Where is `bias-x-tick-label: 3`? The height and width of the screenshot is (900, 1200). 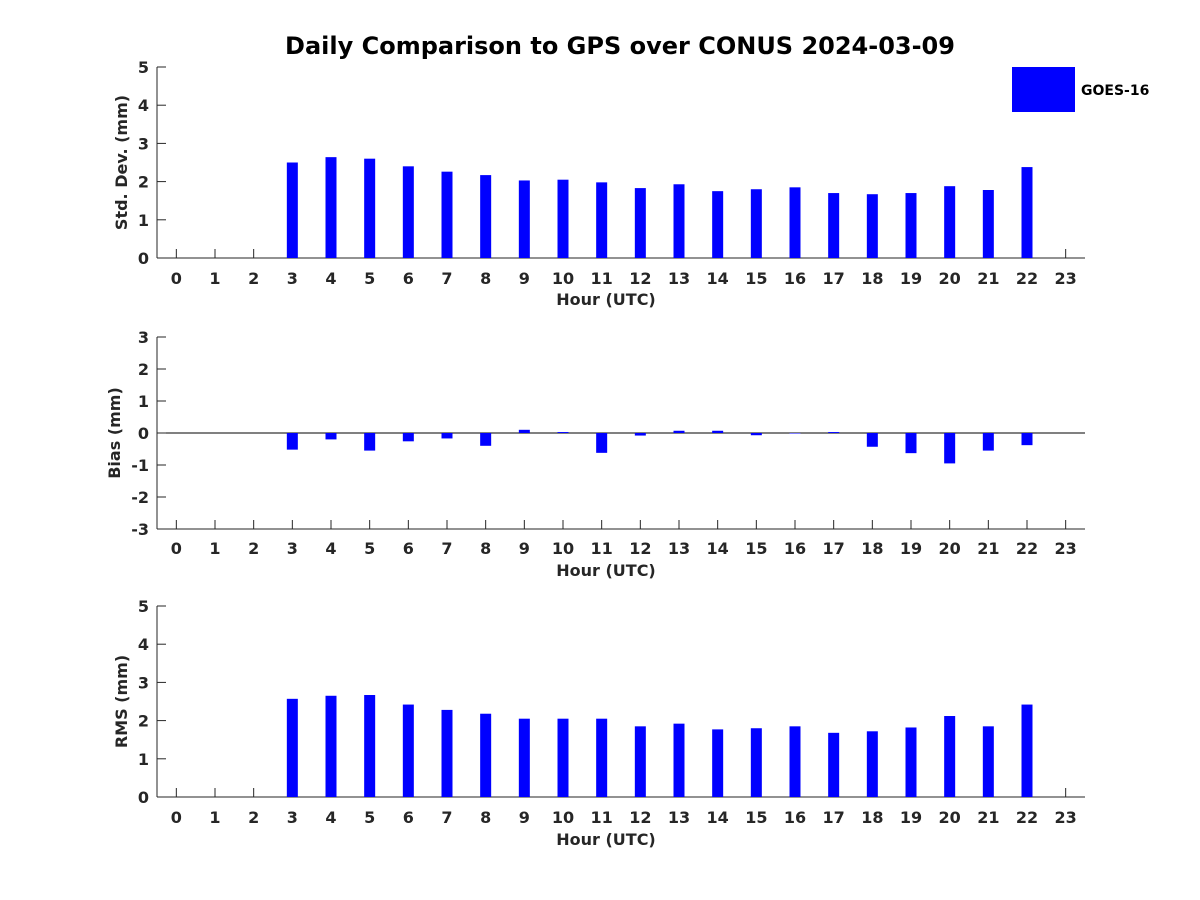 bias-x-tick-label: 3 is located at coordinates (292, 548).